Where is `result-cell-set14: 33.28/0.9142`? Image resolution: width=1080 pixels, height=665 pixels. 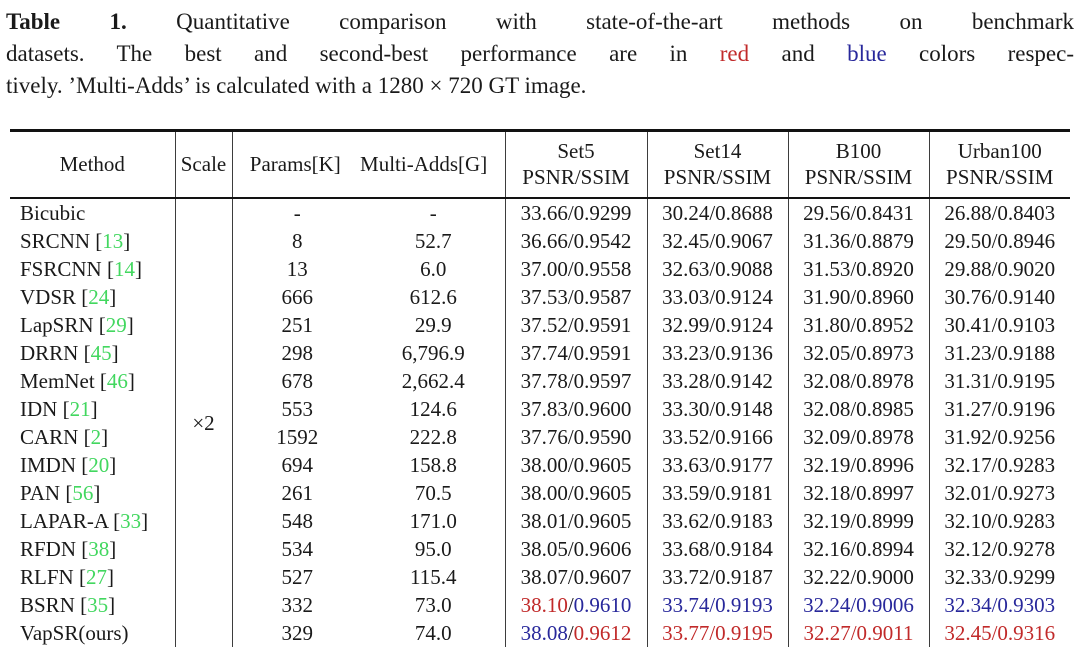 result-cell-set14: 33.28/0.9142 is located at coordinates (717, 381).